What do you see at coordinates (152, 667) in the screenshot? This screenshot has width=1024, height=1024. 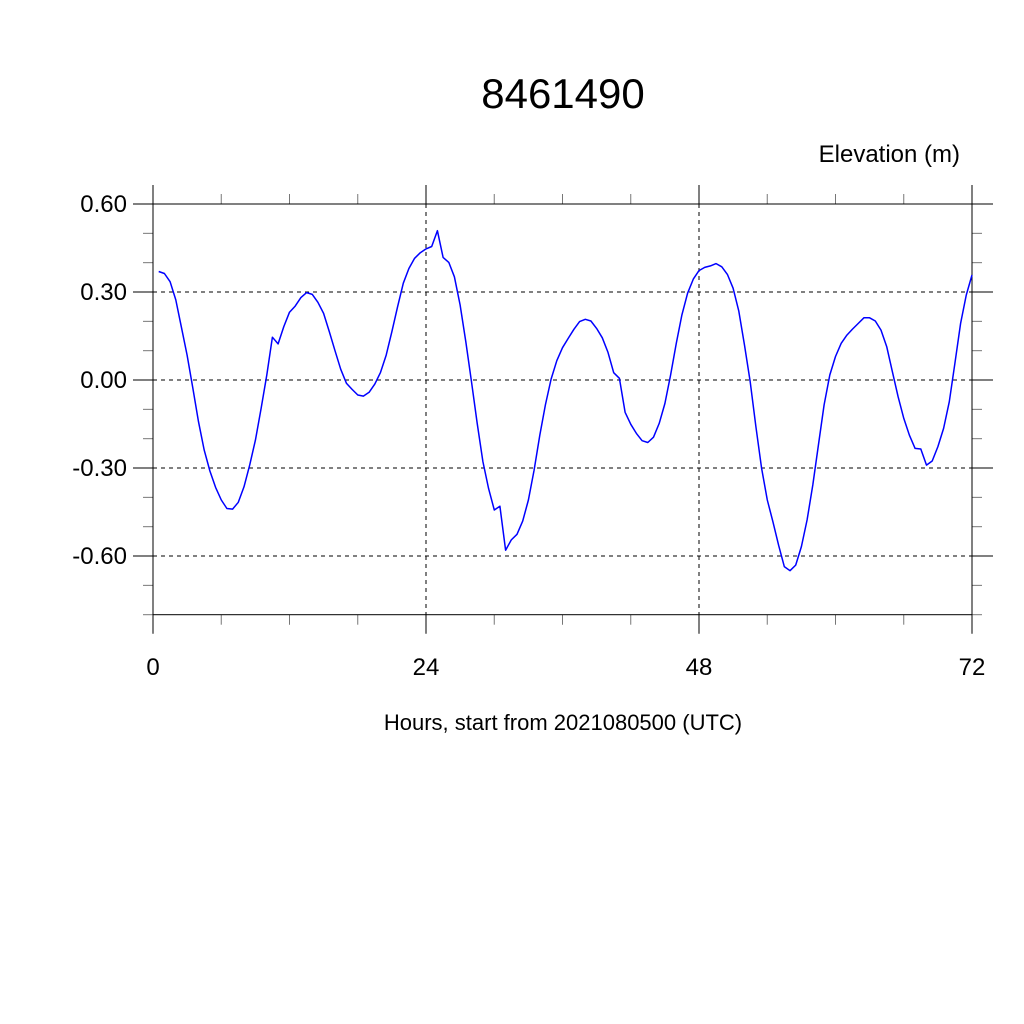 I see `x-tick-label: 0` at bounding box center [152, 667].